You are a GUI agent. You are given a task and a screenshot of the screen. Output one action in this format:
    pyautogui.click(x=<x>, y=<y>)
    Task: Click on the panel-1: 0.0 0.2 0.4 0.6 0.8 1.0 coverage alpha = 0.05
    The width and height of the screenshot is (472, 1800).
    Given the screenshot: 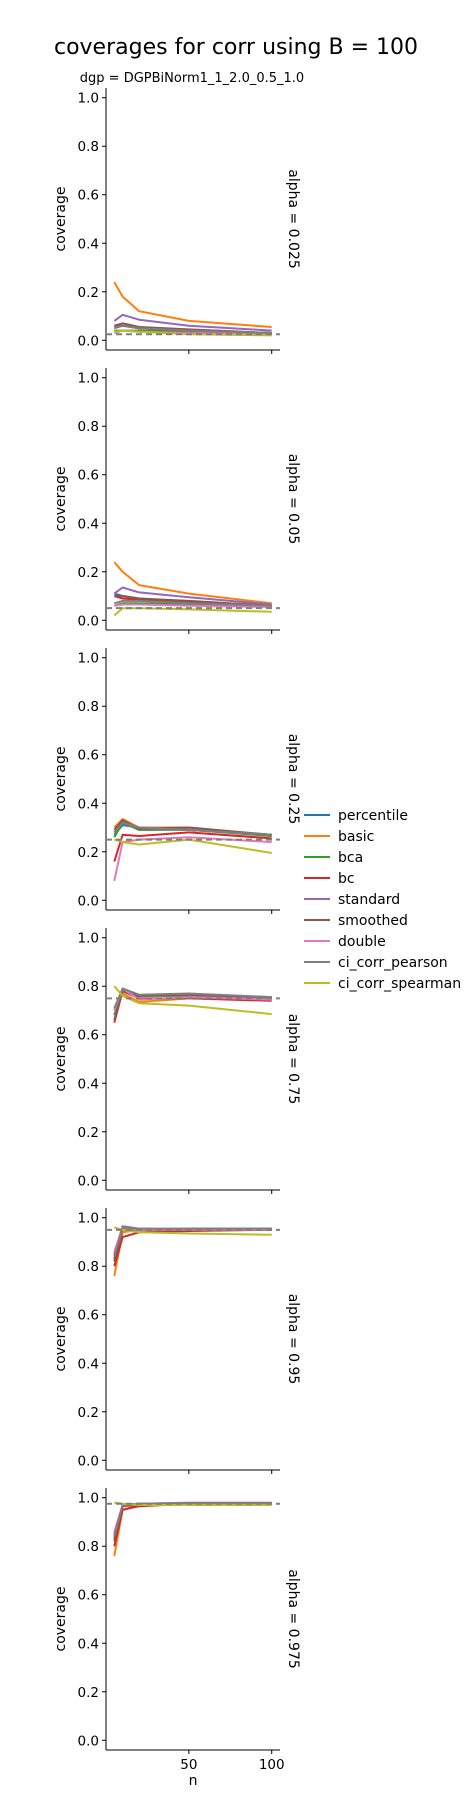 What is the action you would take?
    pyautogui.click(x=177, y=501)
    